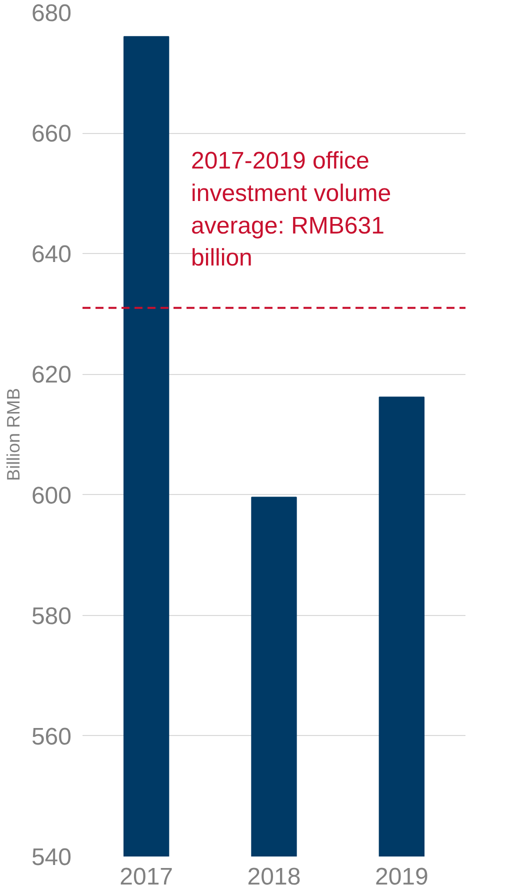 The image size is (505, 887). What do you see at coordinates (51, 254) in the screenshot?
I see `y-tick-label: 640` at bounding box center [51, 254].